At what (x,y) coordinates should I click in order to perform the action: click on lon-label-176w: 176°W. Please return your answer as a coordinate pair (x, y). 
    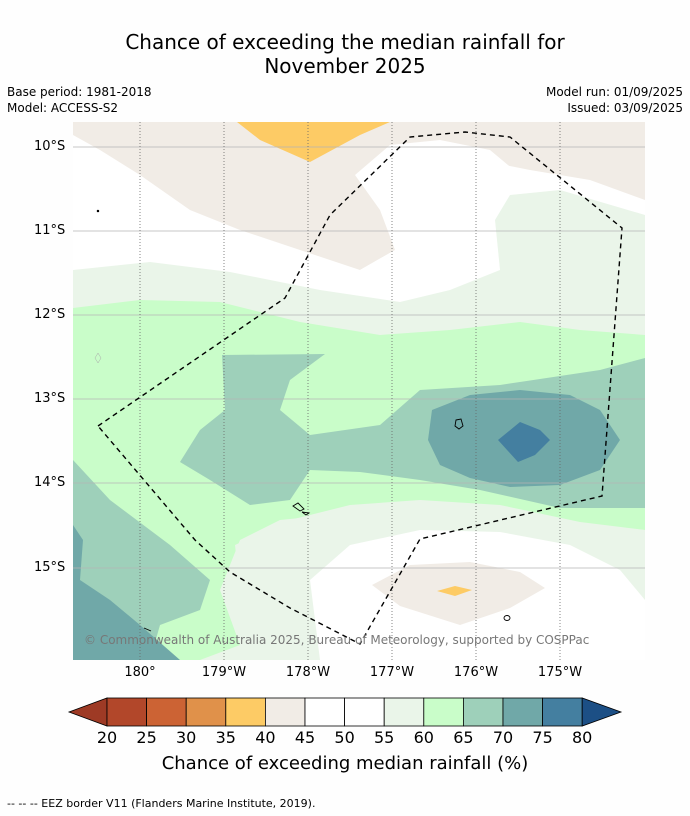
    Looking at the image, I should click on (476, 672).